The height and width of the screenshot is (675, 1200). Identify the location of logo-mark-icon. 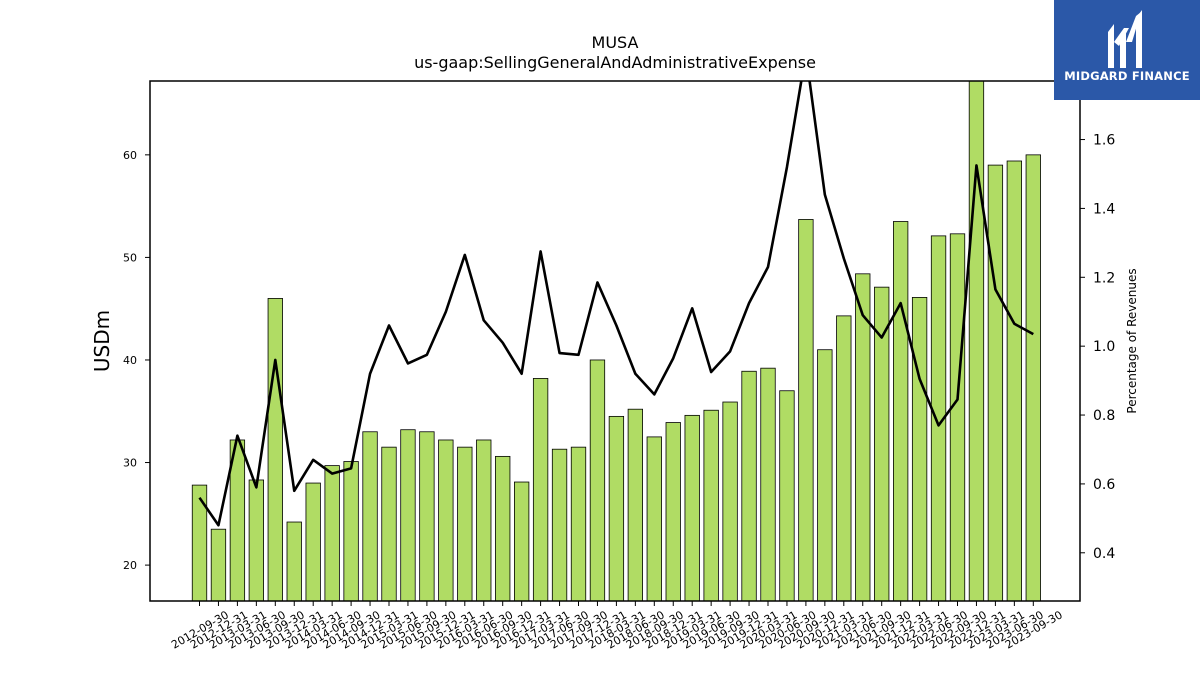
(1125, 39).